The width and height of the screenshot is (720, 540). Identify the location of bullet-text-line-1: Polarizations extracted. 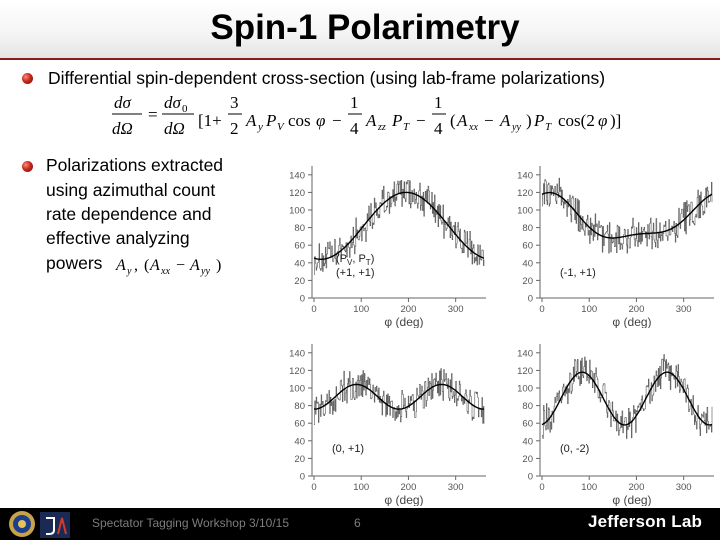
(135, 165).